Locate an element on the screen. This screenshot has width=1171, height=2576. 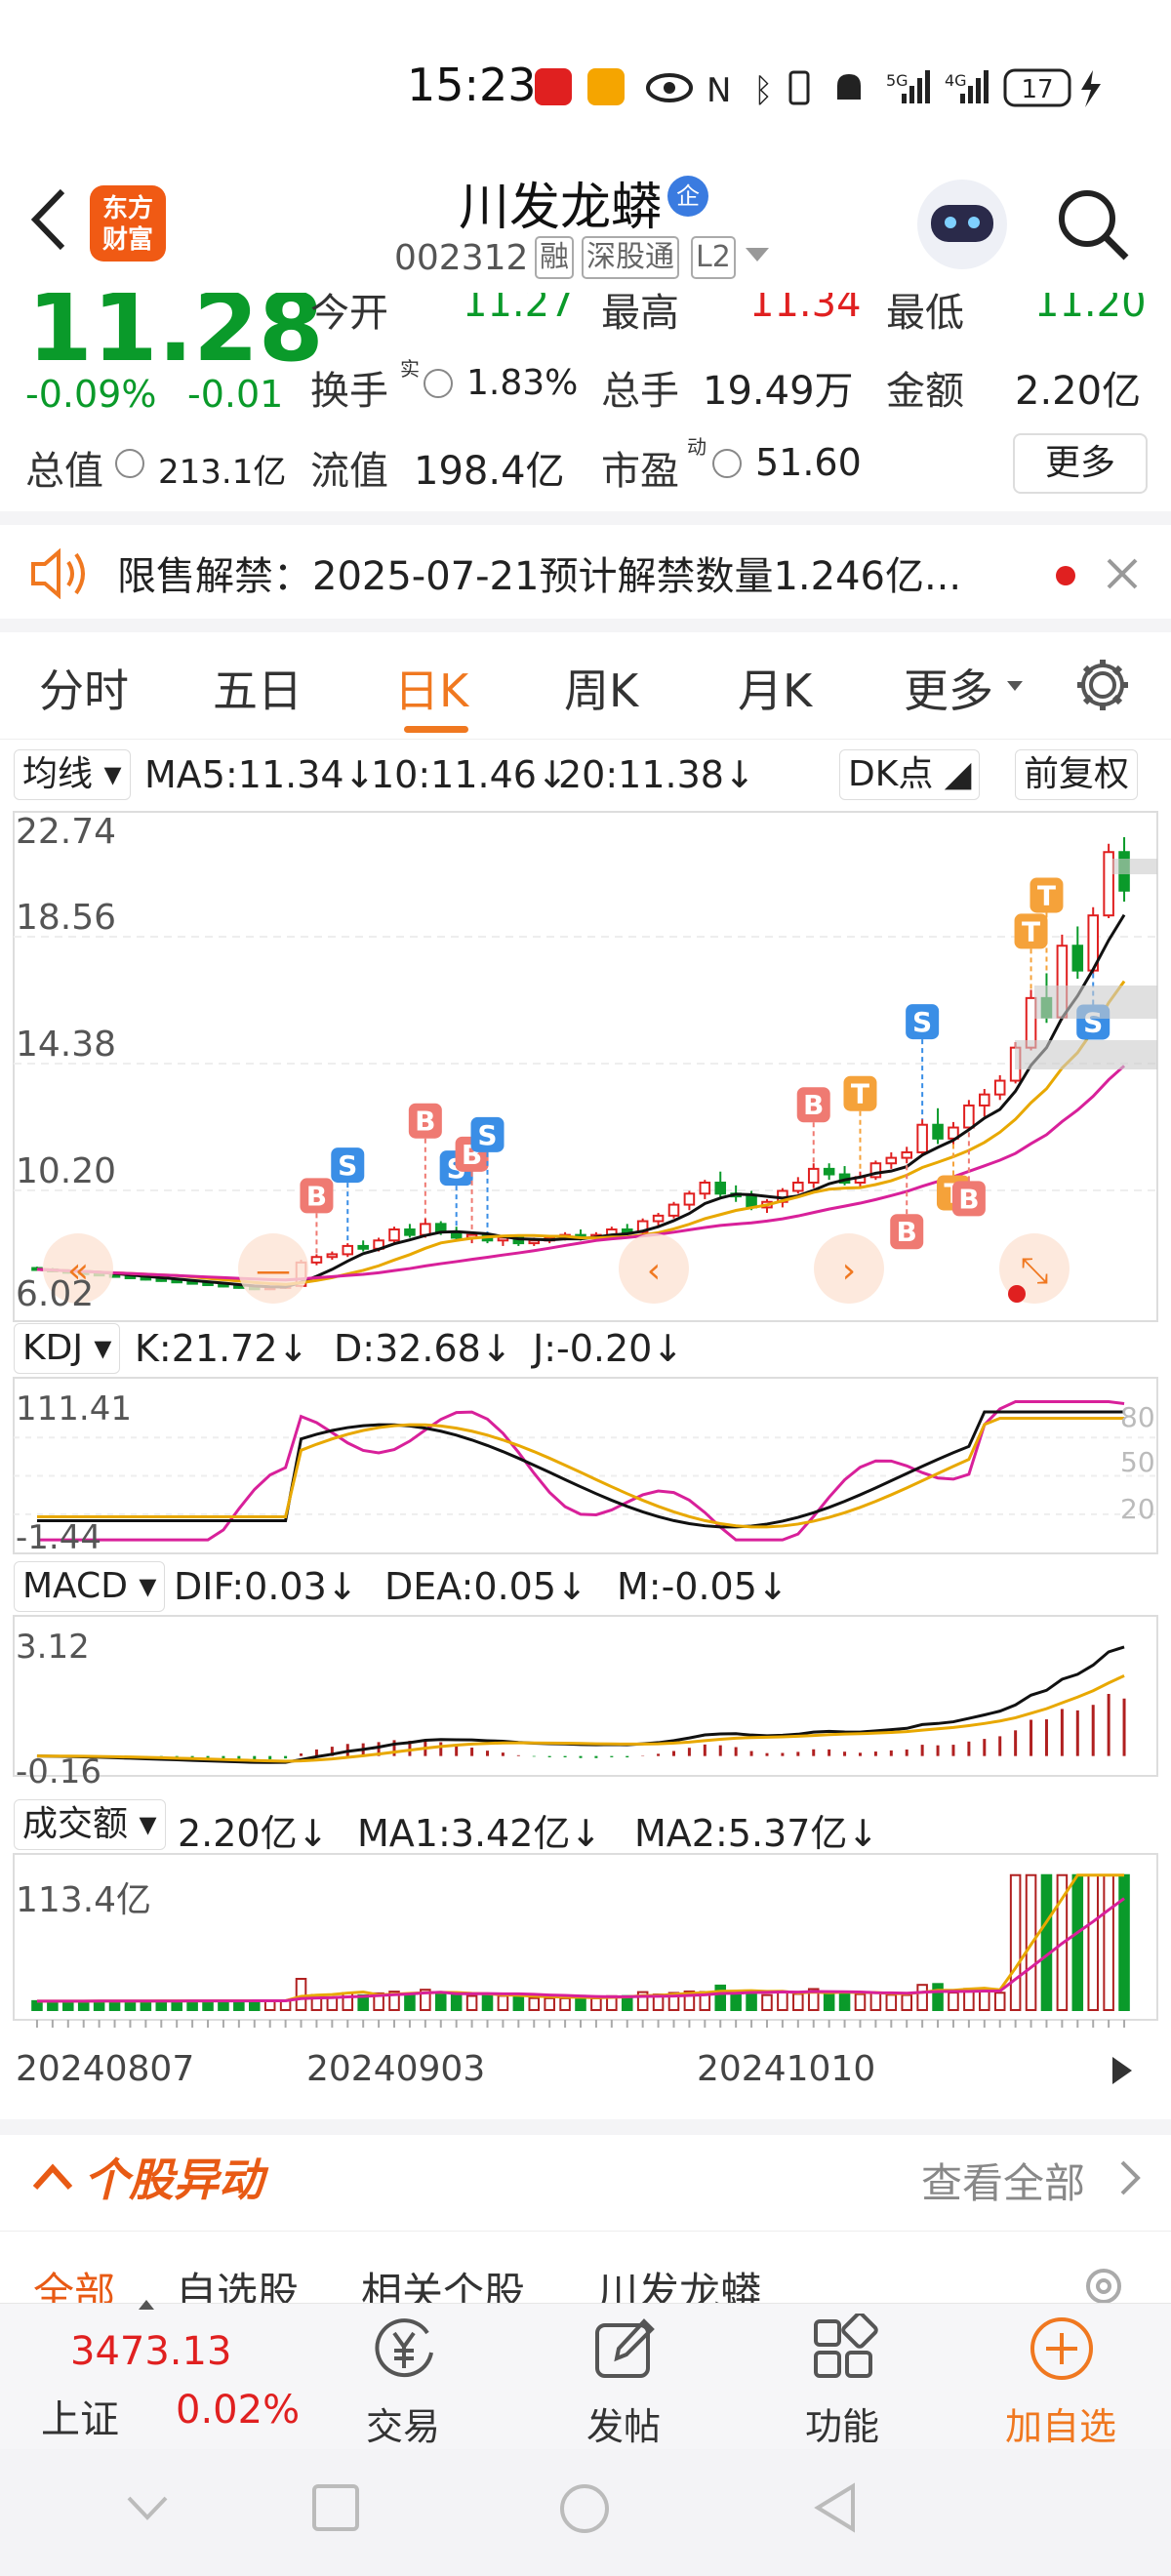
volume-ma1-legend: MA1:3.42亿↓ is located at coordinates (479, 1833).